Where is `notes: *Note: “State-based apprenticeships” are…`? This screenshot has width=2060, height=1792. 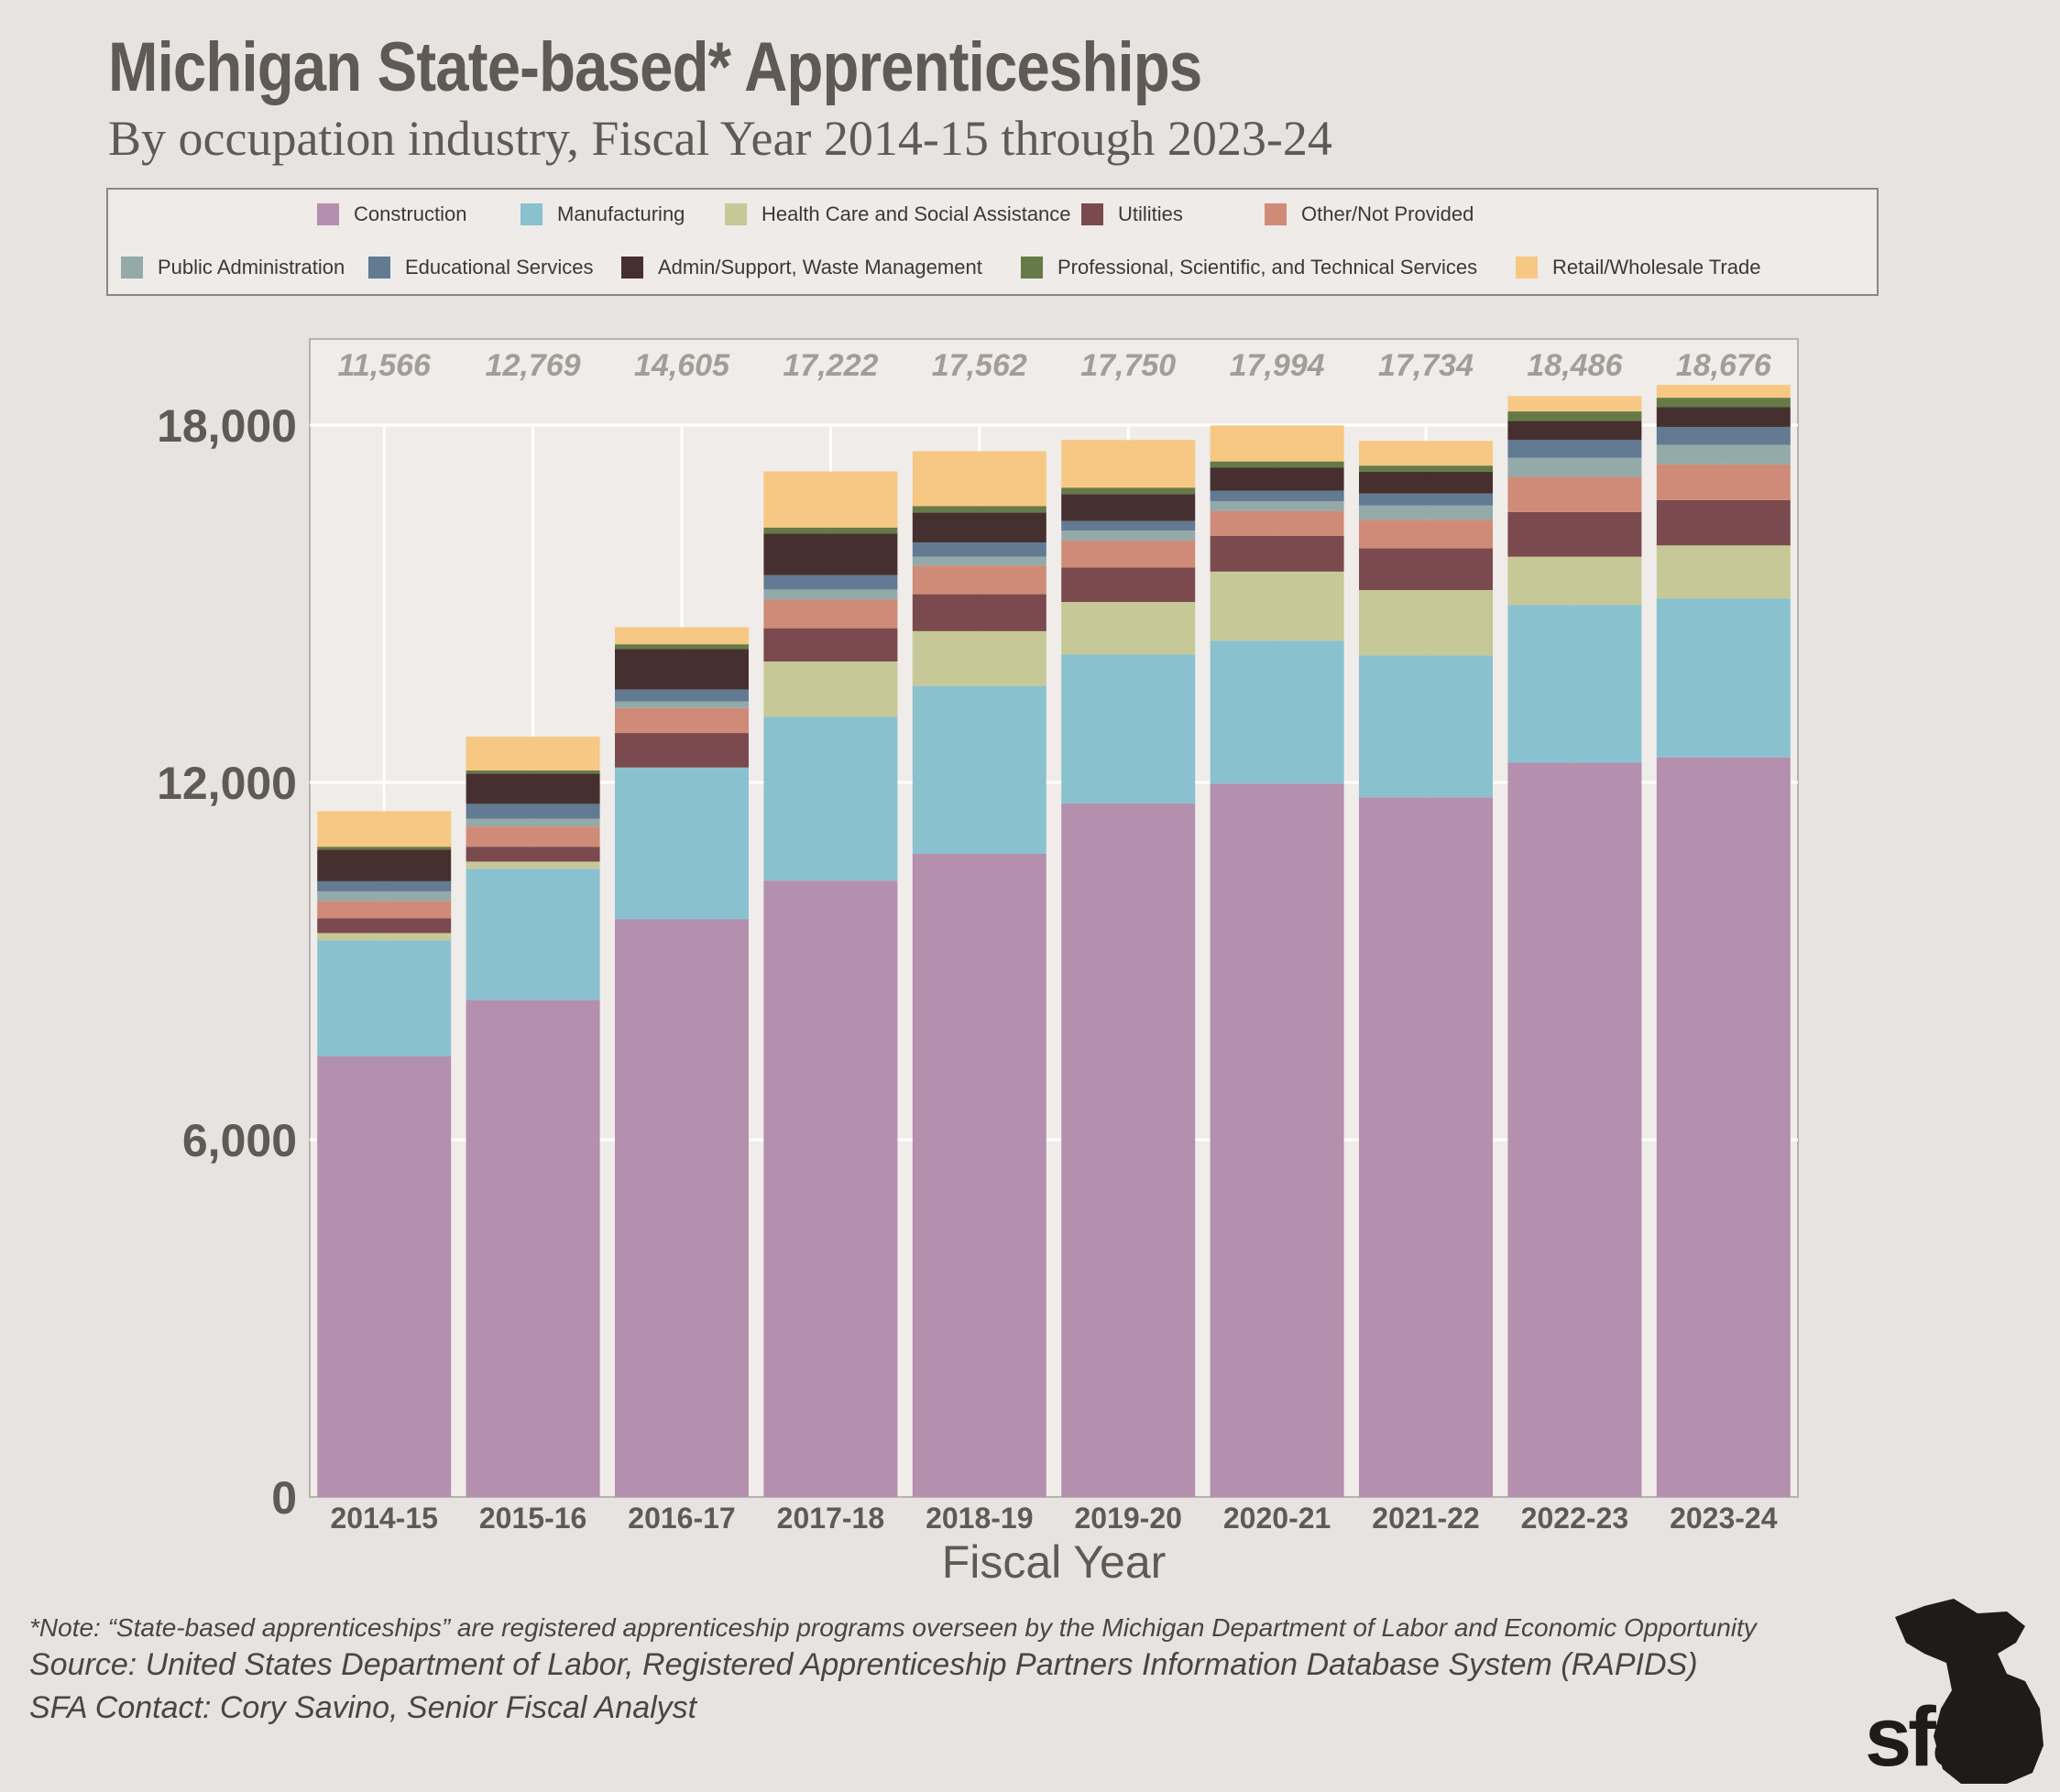
notes: *Note: “State-based apprenticeships” are… is located at coordinates (945, 1670).